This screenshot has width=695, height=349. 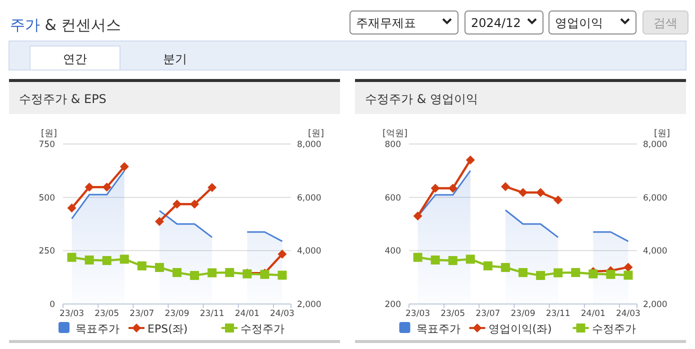 What do you see at coordinates (175, 59) in the screenshot?
I see `text: 분기` at bounding box center [175, 59].